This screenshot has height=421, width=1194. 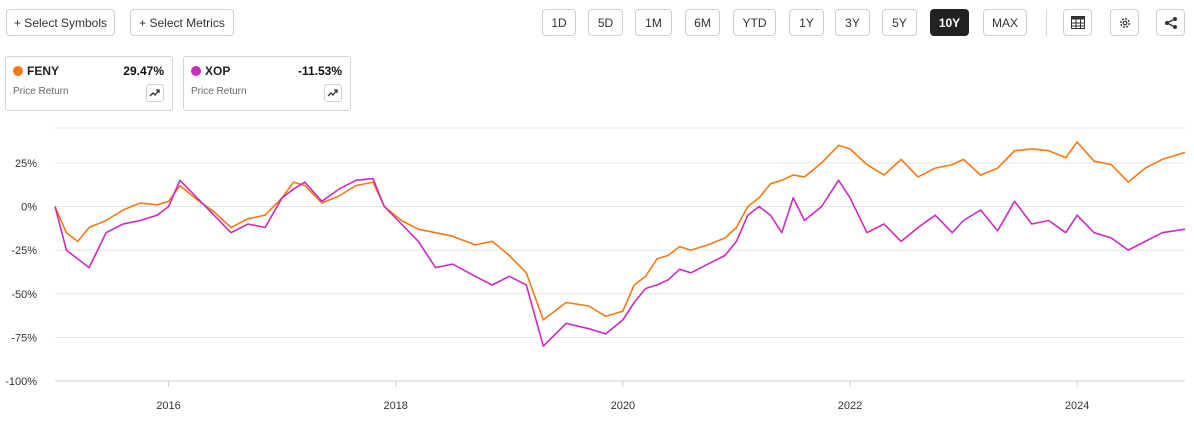 What do you see at coordinates (267, 83) in the screenshot?
I see `symbol-card-xop: XOP -11.53% Price Return` at bounding box center [267, 83].